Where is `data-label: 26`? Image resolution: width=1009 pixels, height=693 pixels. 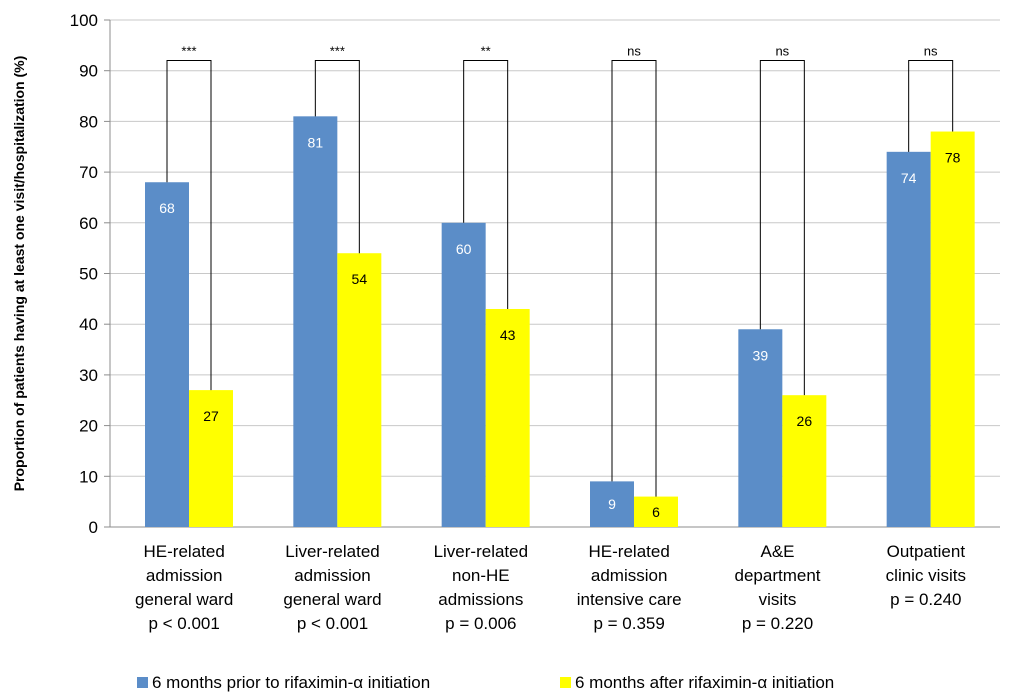
data-label: 26 is located at coordinates (805, 421).